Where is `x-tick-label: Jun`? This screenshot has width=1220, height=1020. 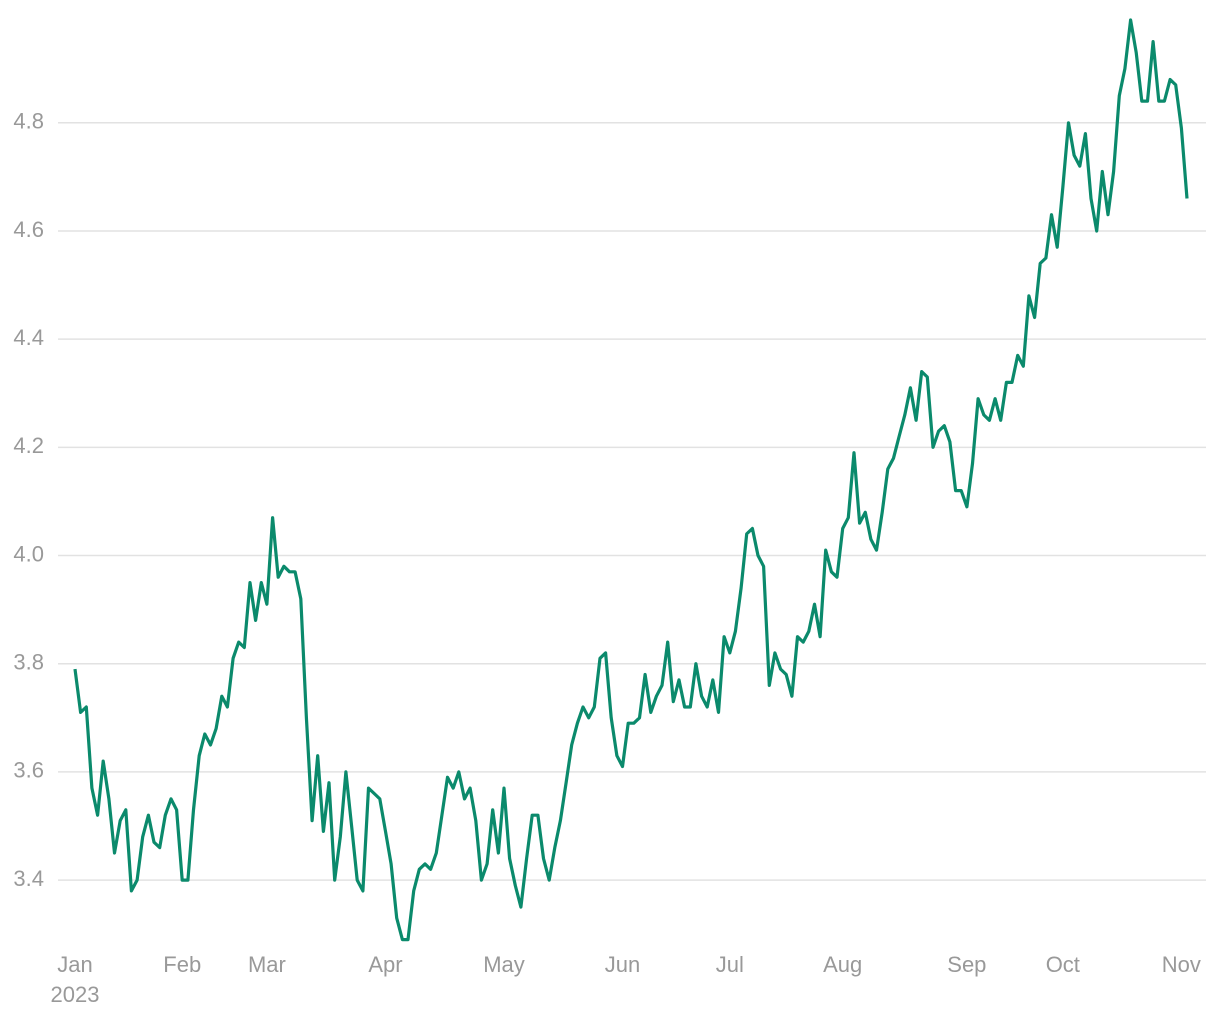 x-tick-label: Jun is located at coordinates (622, 964).